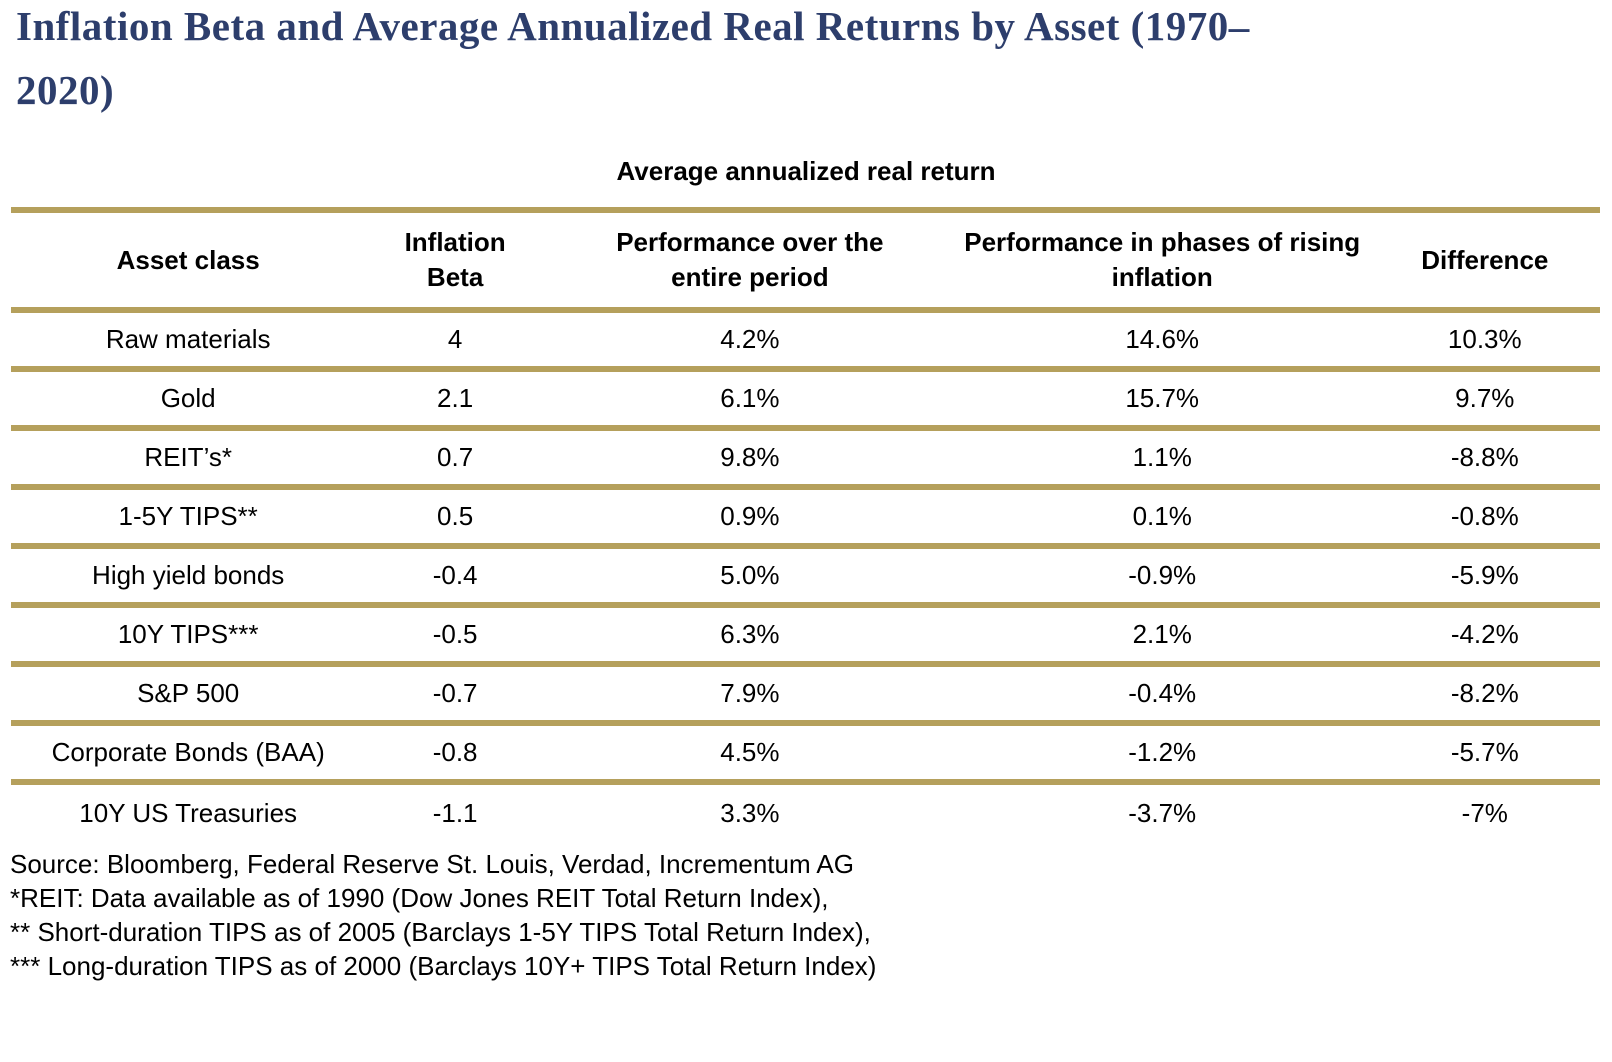  I want to click on cell-performance-entire-period: 6.1%, so click(750, 398).